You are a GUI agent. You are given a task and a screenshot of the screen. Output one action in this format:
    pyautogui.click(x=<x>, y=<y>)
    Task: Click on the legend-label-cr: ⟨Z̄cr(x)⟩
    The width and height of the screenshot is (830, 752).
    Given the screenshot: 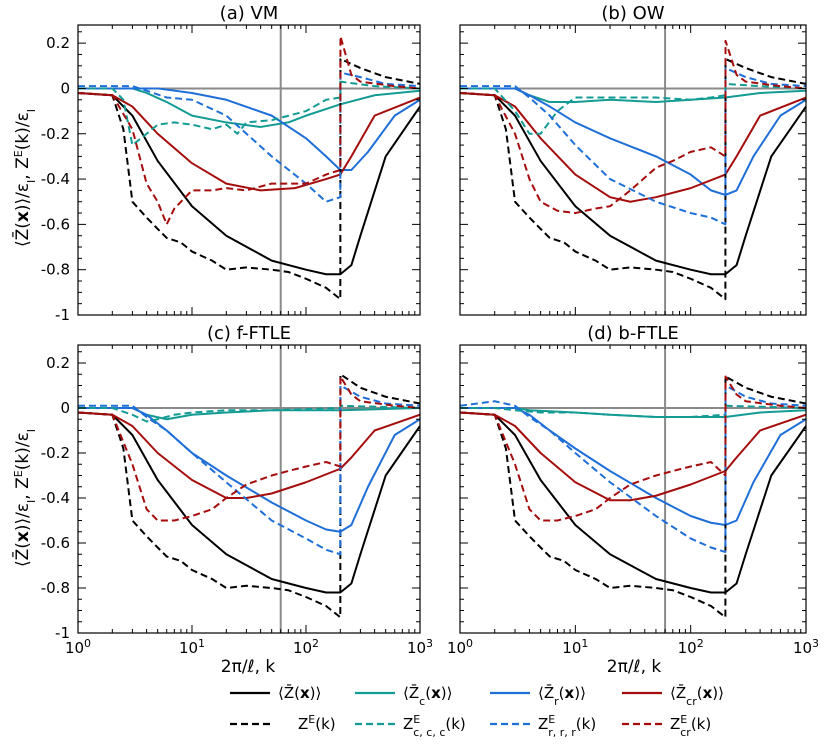 What is the action you would take?
    pyautogui.click(x=697, y=695)
    